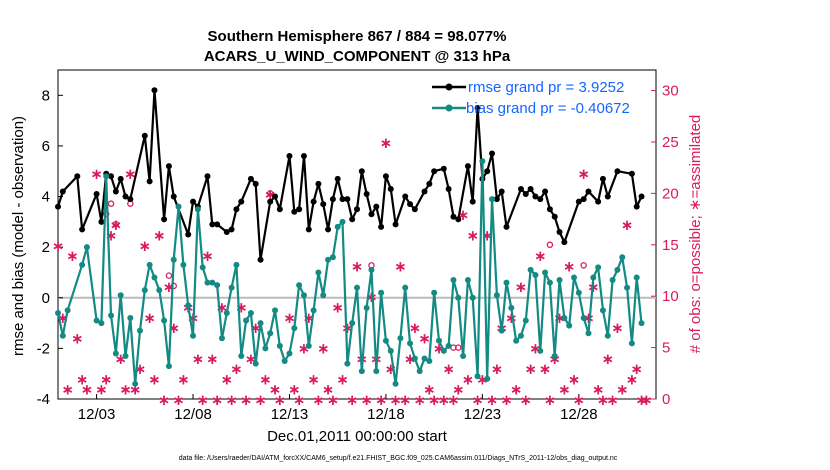  What do you see at coordinates (43, 399) in the screenshot?
I see `y-tick-label: -4` at bounding box center [43, 399].